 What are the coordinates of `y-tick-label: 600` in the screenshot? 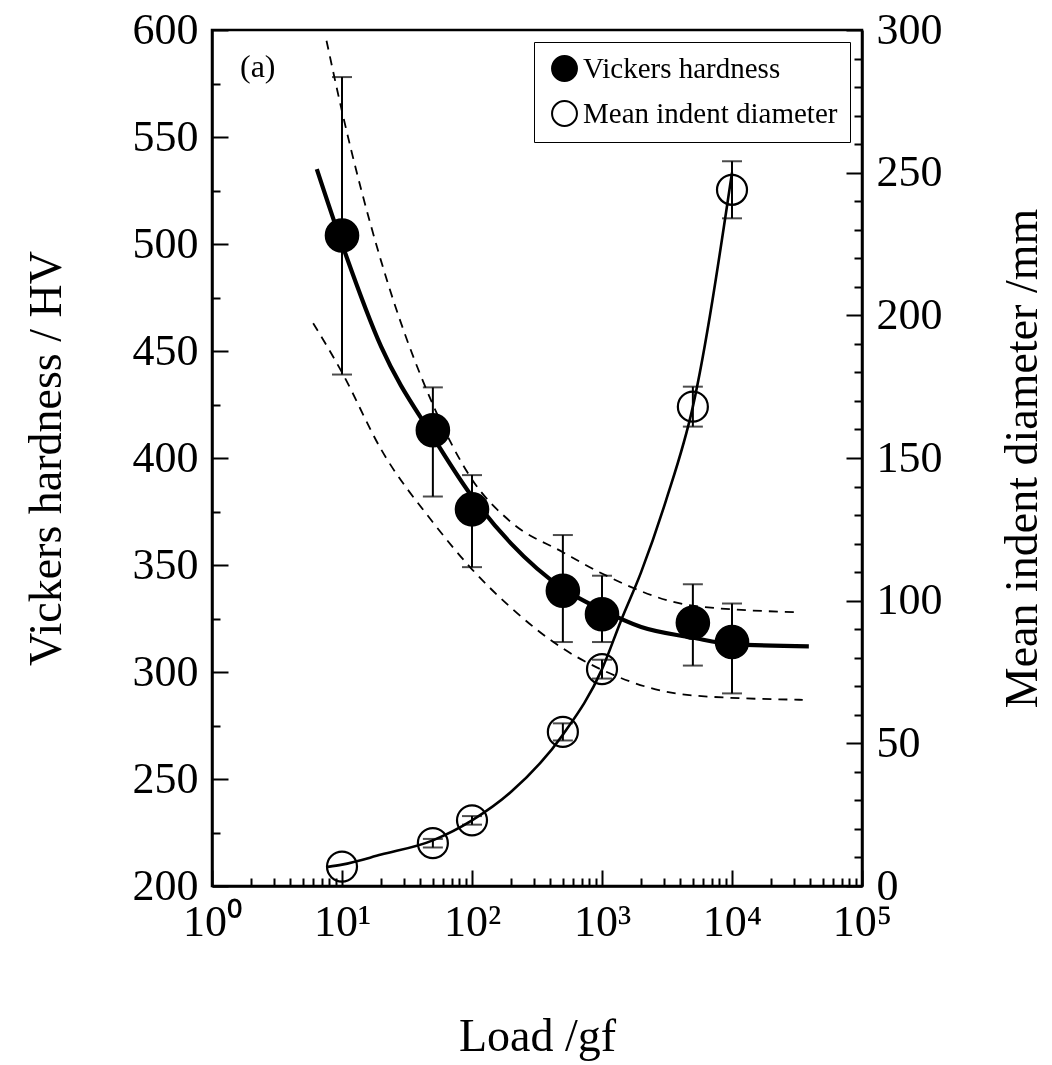 It's located at (165, 29).